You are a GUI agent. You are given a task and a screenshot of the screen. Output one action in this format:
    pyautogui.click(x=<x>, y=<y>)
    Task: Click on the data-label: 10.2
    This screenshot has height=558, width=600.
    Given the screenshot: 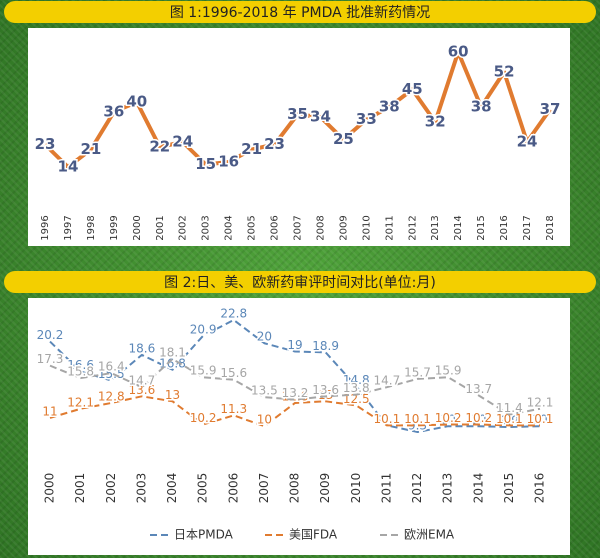 What is the action you would take?
    pyautogui.click(x=478, y=418)
    